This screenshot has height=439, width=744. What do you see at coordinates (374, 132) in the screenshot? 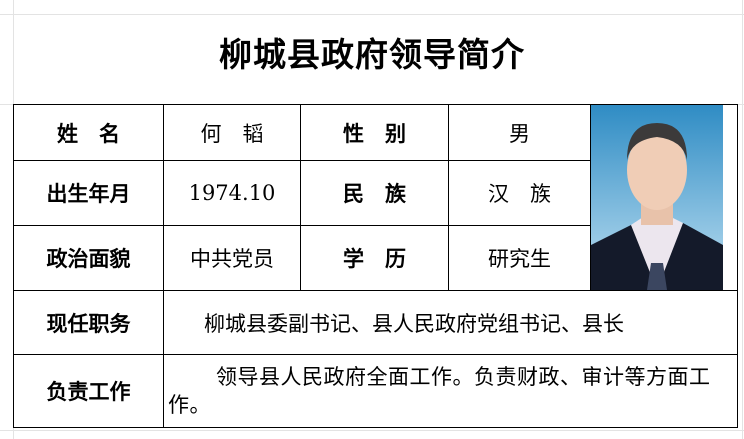
I see `gender-label: 性 别` at bounding box center [374, 132].